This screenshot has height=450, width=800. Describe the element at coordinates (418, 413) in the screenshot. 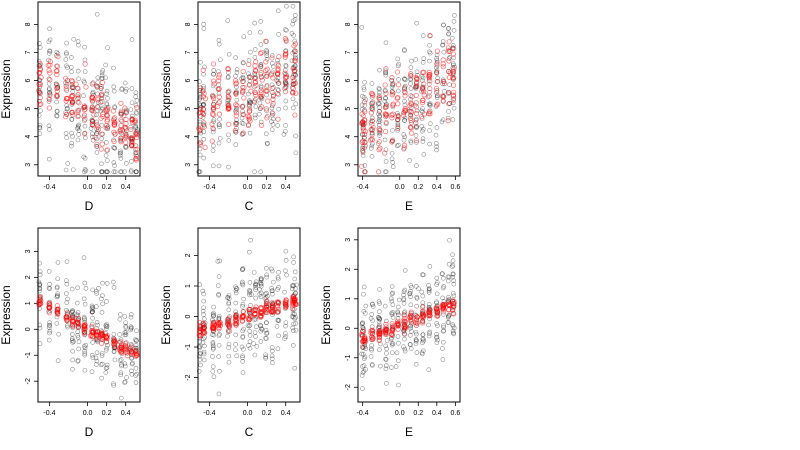

I see `x-tick-label: 0.2` at that location.